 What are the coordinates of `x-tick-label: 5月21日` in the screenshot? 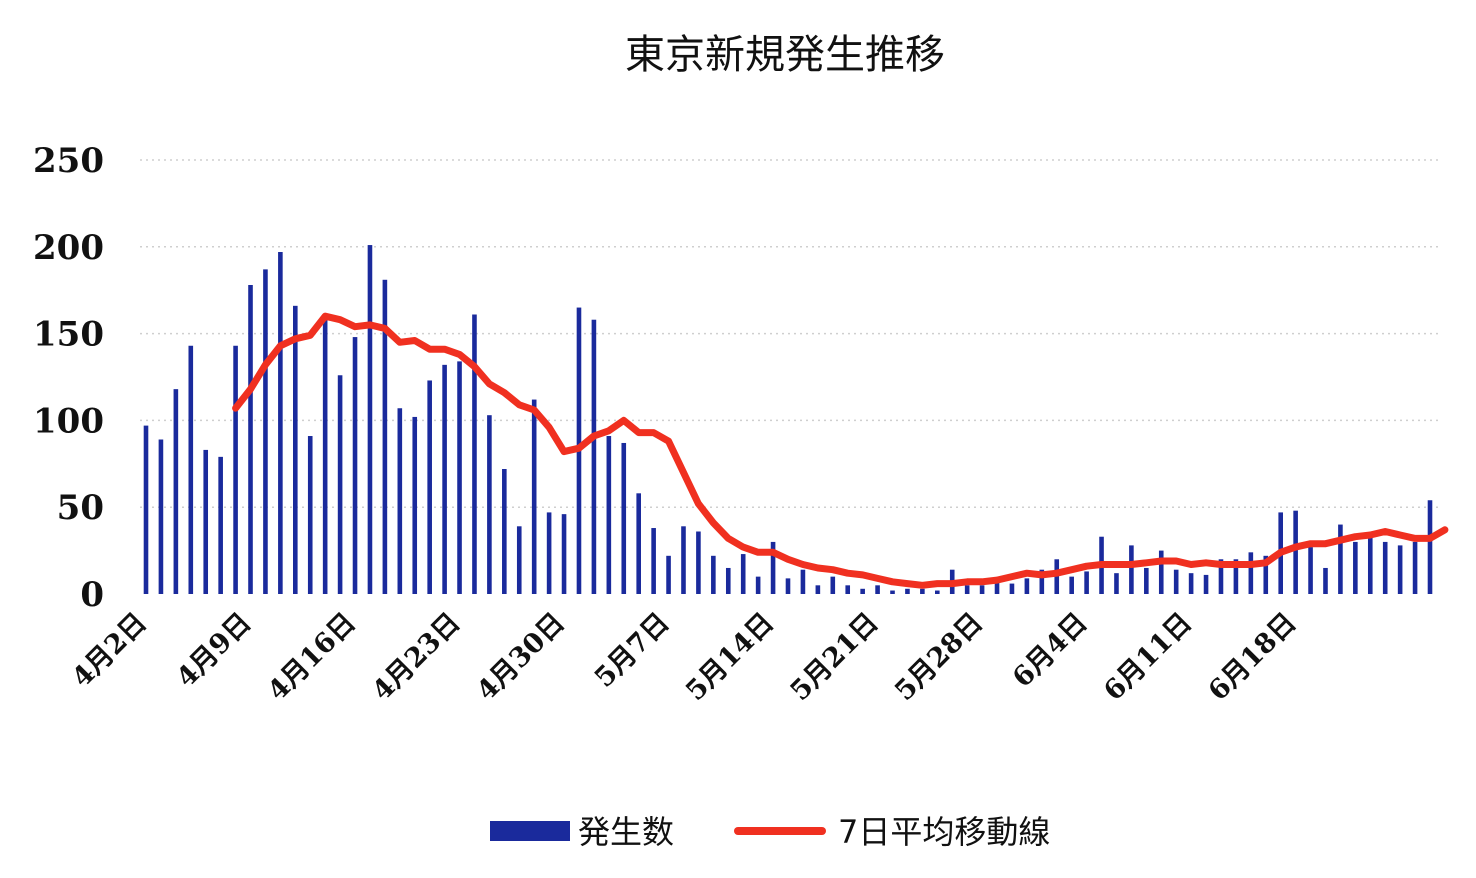 It's located at (835, 657).